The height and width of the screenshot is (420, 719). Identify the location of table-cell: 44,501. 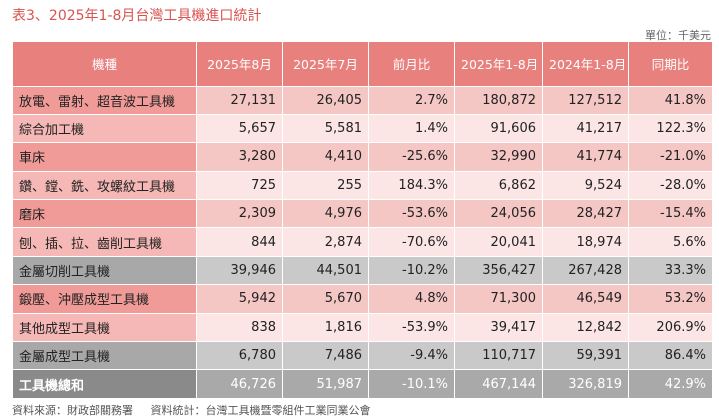
(325, 271).